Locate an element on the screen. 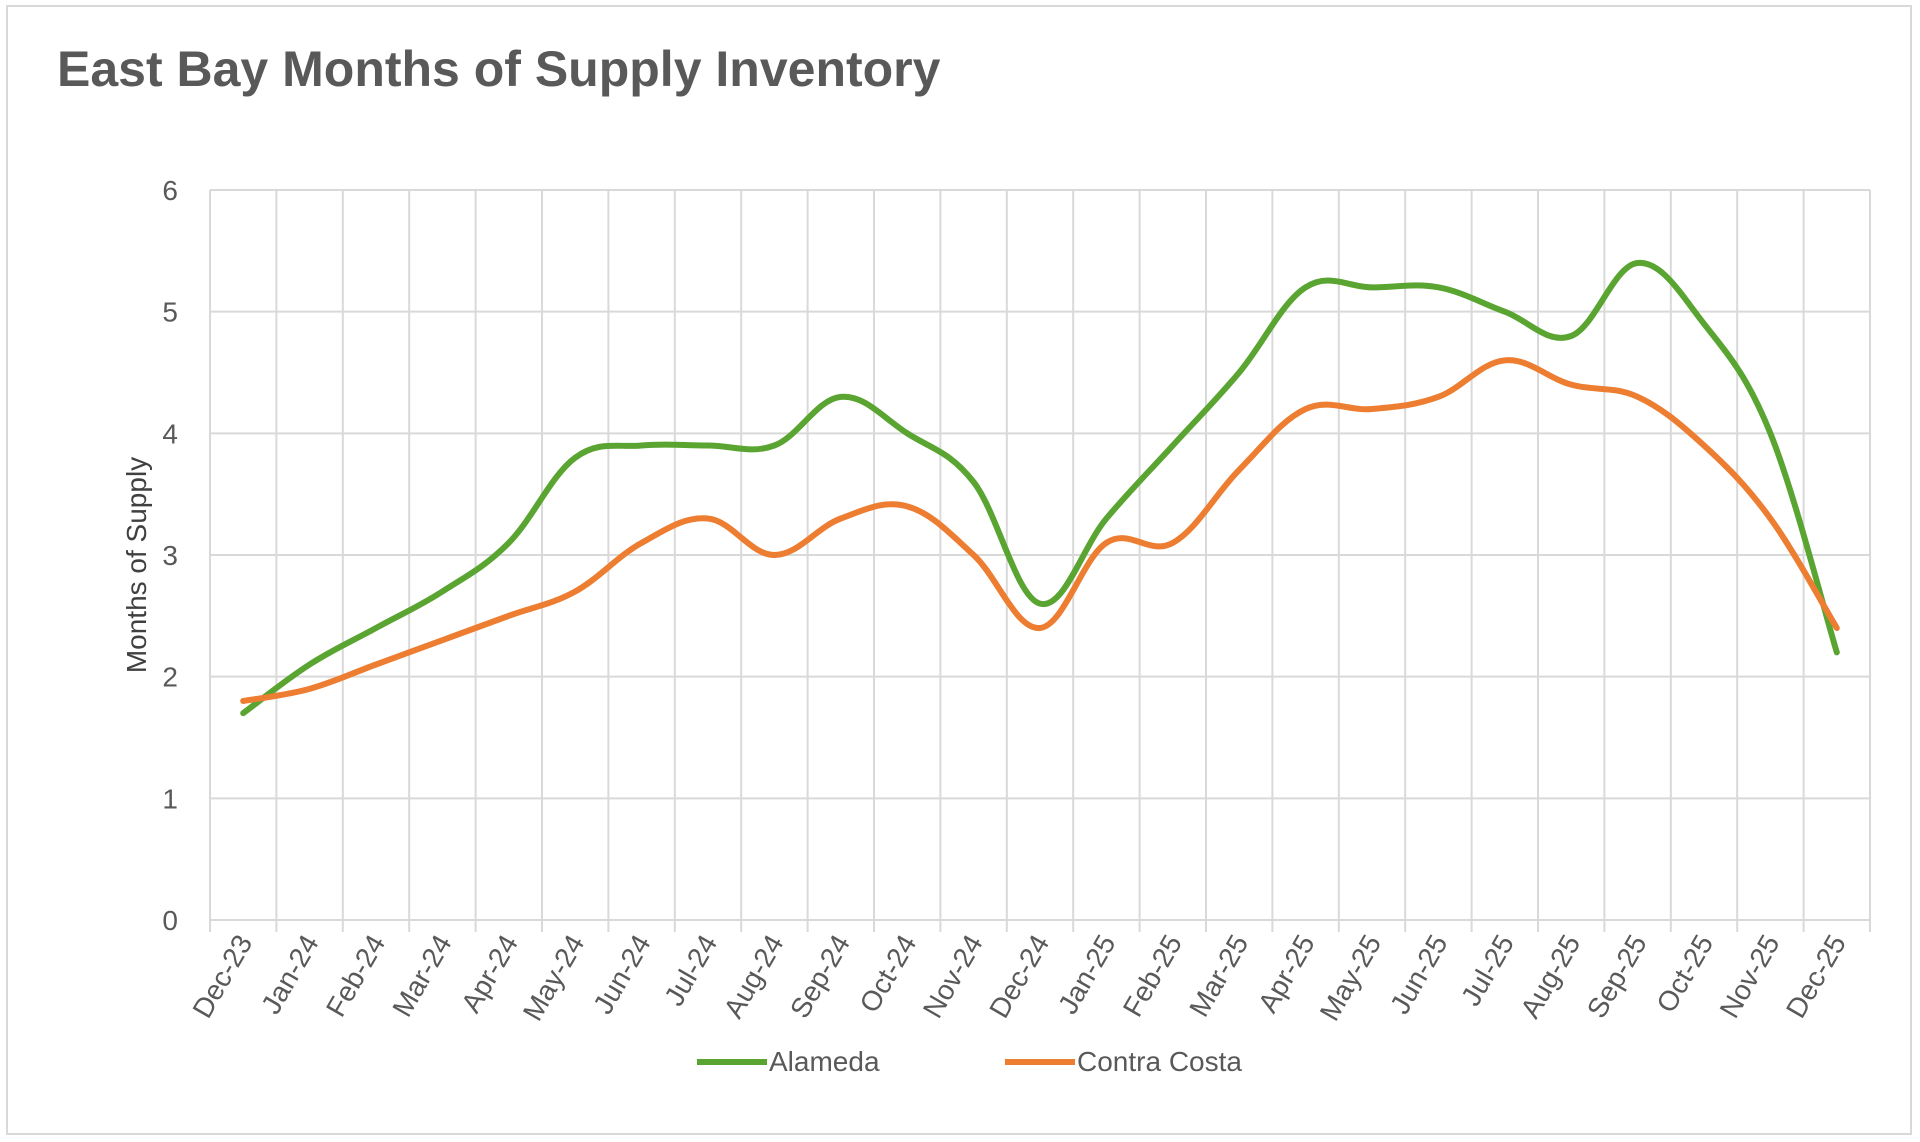  x-tick-label: Oct-24 is located at coordinates (888, 974).